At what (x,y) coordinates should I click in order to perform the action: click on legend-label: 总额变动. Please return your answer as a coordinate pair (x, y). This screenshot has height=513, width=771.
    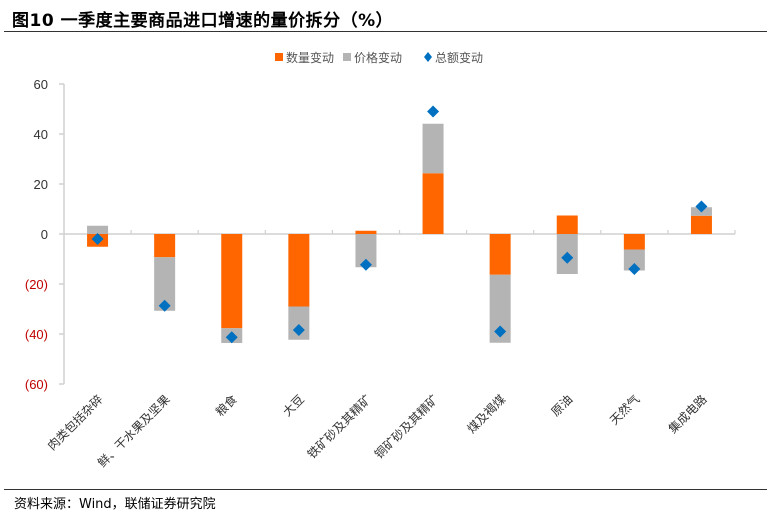
    Looking at the image, I should click on (459, 57).